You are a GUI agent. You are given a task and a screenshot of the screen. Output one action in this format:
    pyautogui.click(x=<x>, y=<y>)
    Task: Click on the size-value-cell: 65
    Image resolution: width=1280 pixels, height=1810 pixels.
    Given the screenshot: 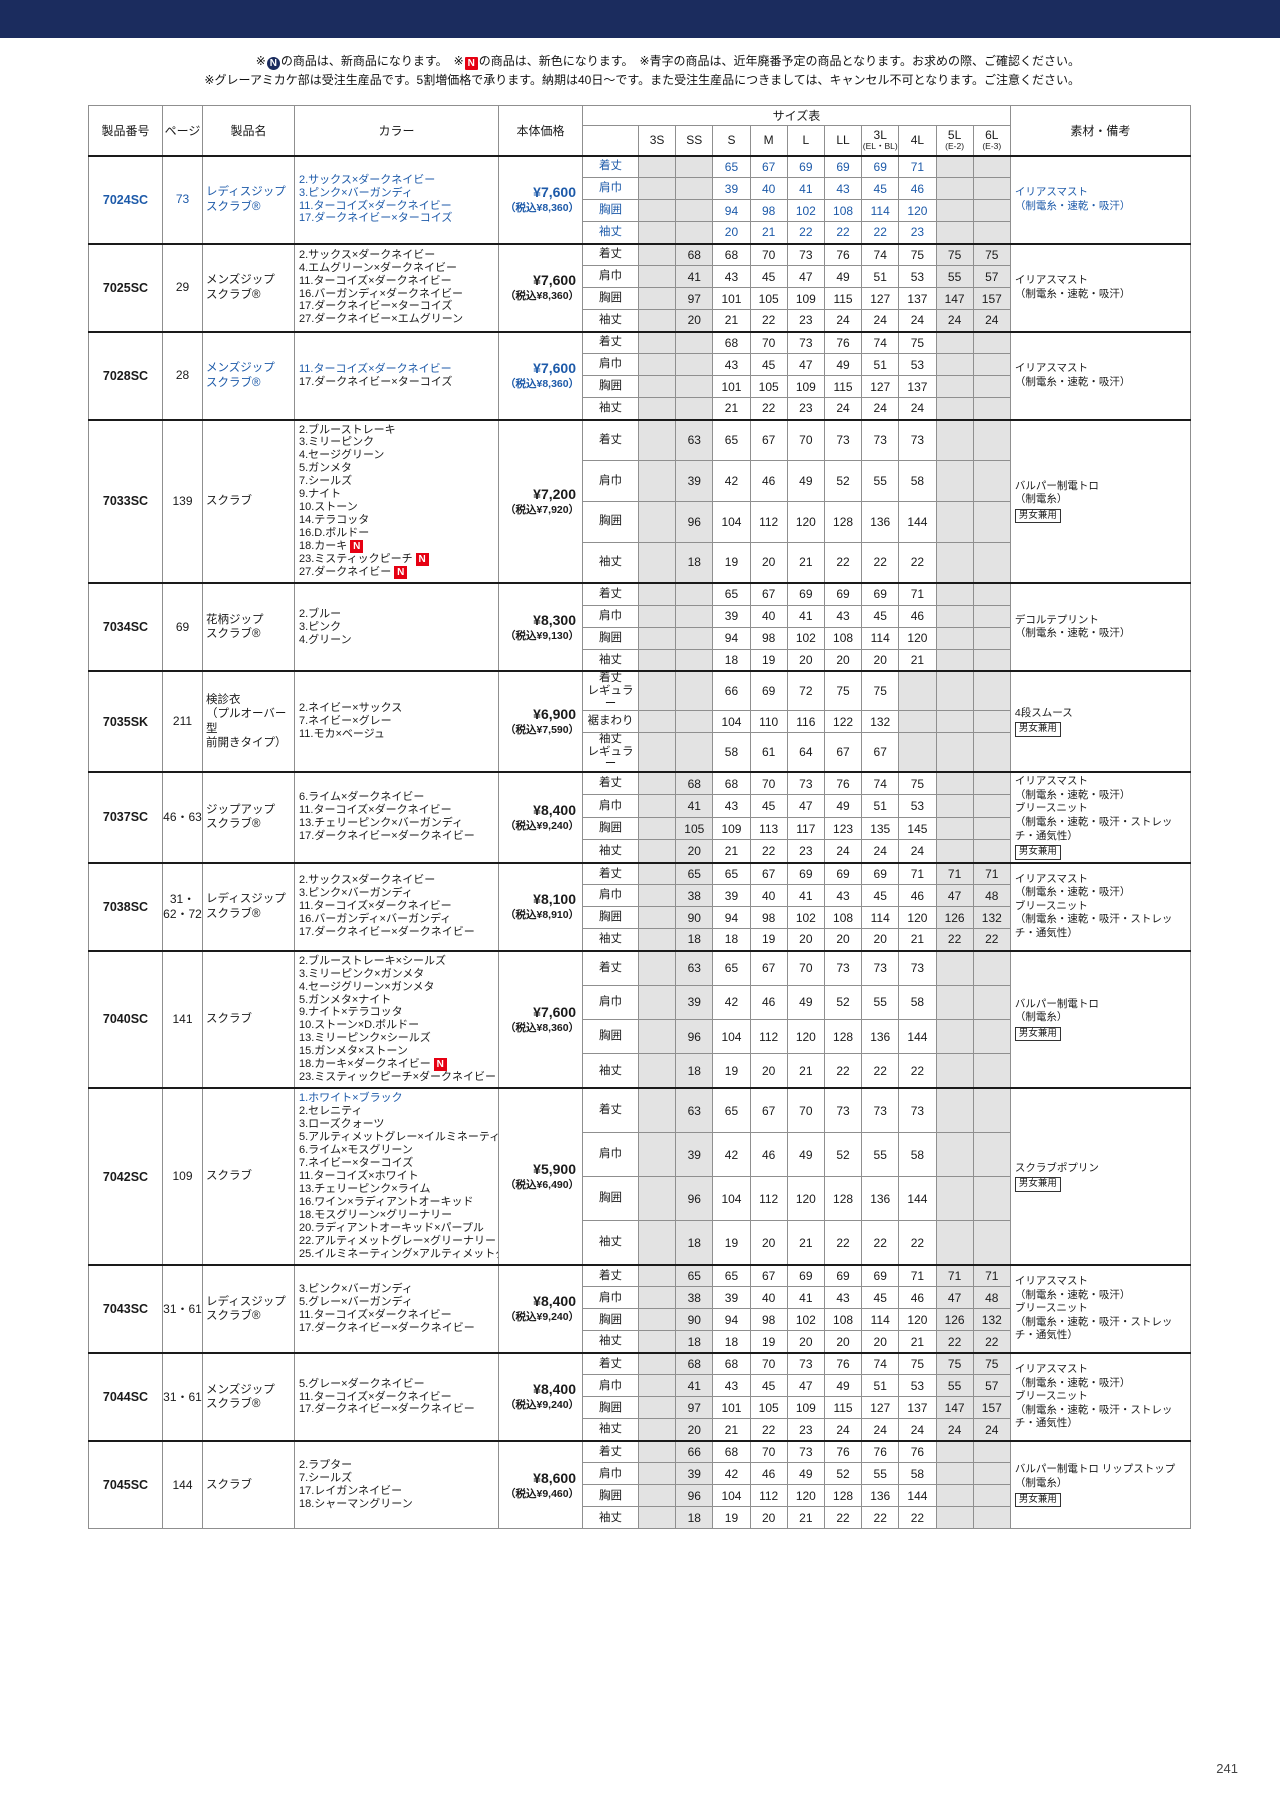 What is the action you would take?
    pyautogui.click(x=731, y=1276)
    